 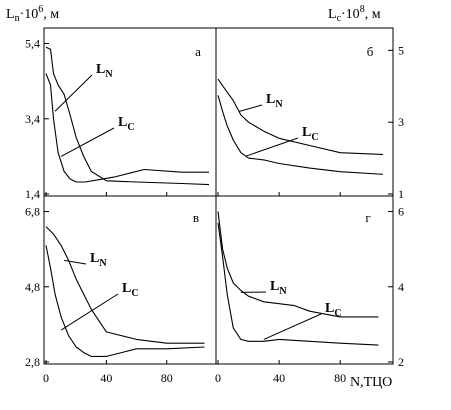 I want to click on series-line-ln-panel-a, so click(x=127, y=115).